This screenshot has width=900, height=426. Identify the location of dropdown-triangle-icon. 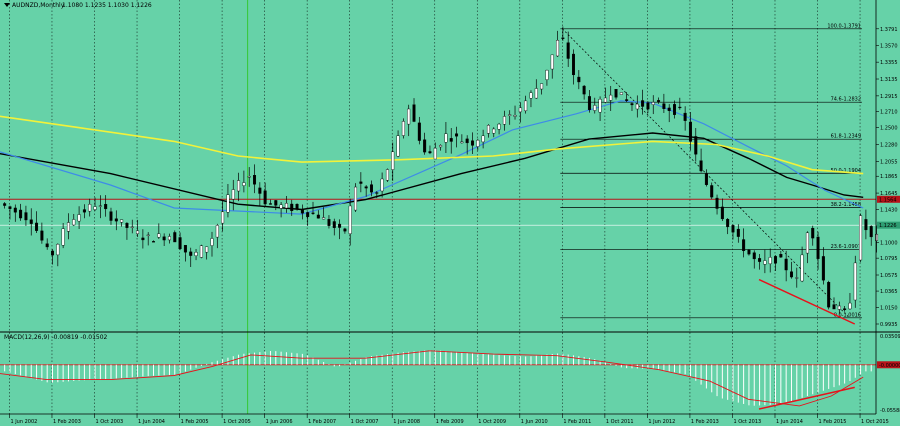
(7, 5).